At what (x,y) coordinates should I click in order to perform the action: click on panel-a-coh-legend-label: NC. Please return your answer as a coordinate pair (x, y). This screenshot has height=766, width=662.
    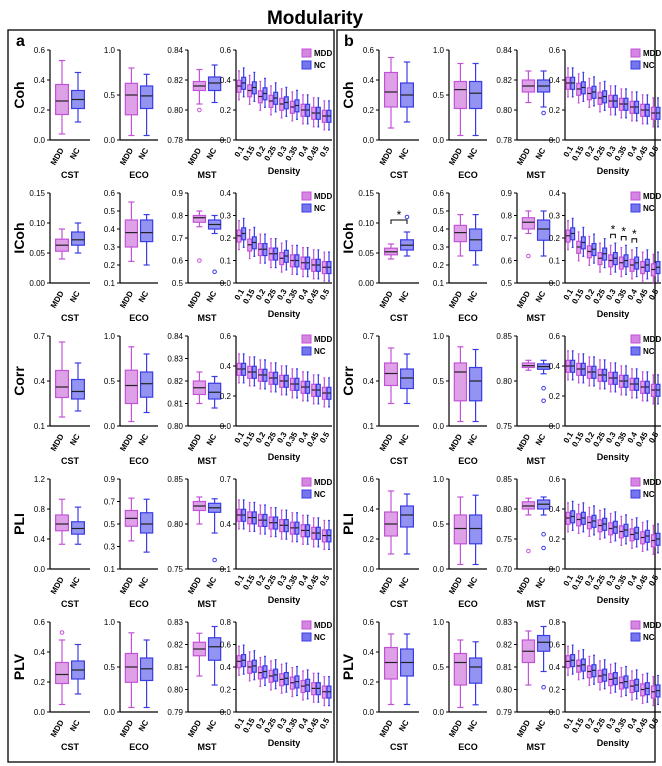
    Looking at the image, I should click on (320, 65).